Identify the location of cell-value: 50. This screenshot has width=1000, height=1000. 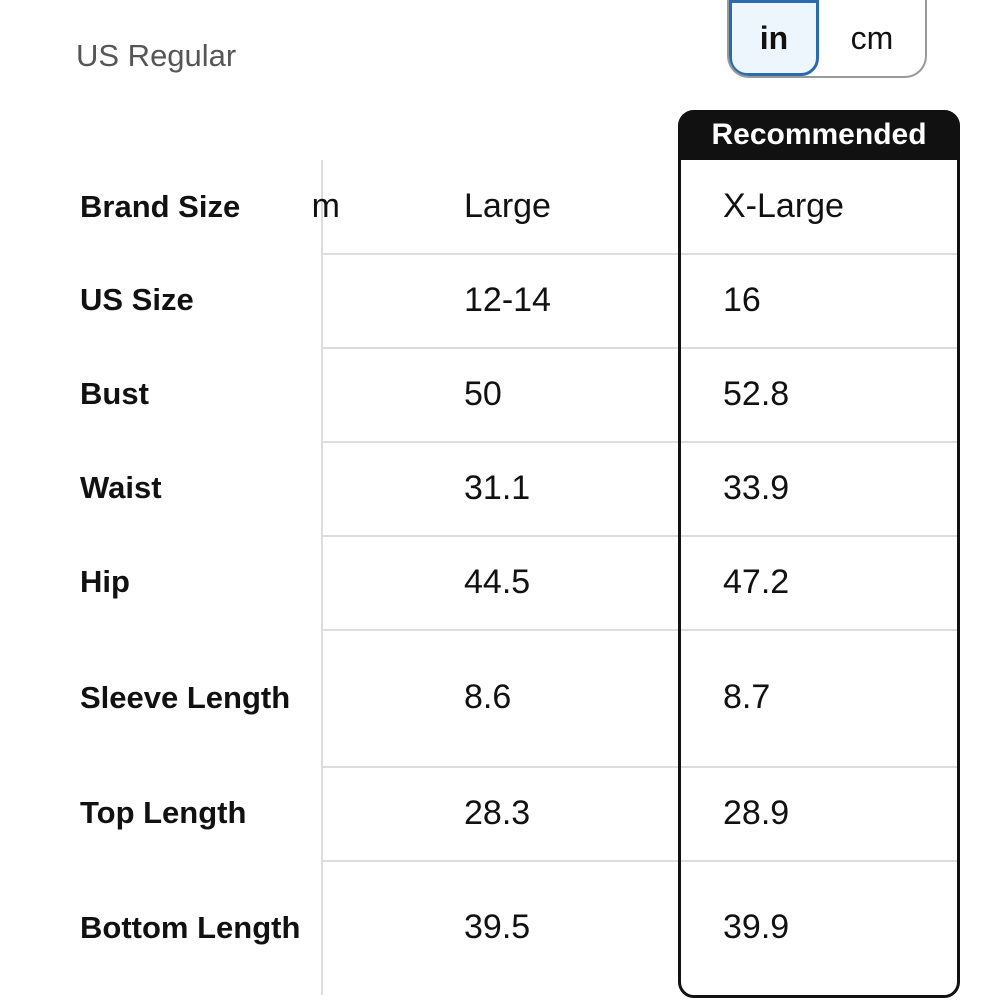
(483, 393).